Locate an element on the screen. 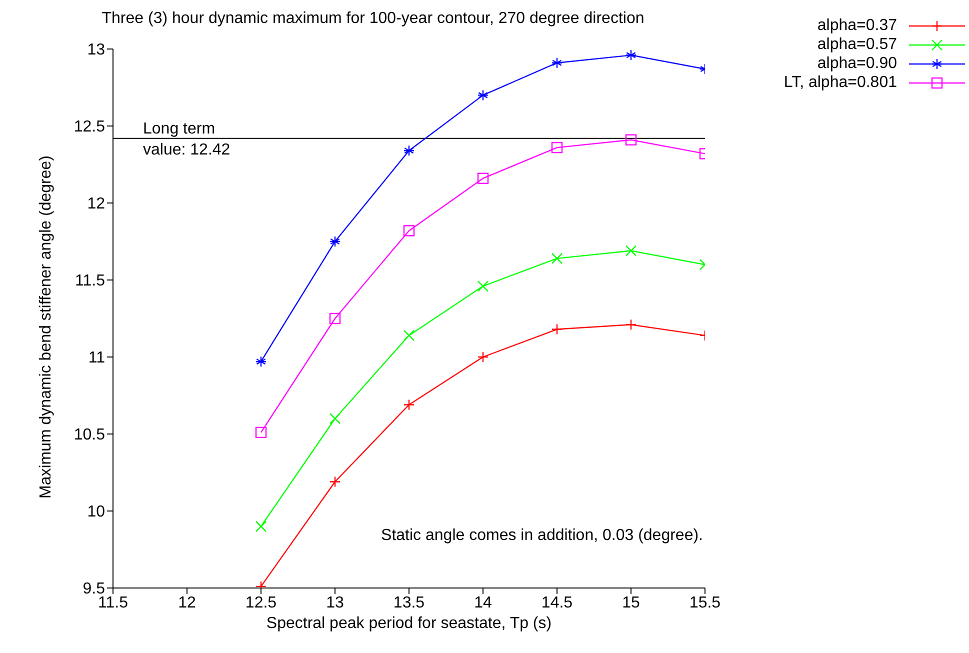 The height and width of the screenshot is (653, 969). chart-title: Three (3) hour dynamic maximum for 100-year contour, 270 degree direction is located at coordinates (373, 19).